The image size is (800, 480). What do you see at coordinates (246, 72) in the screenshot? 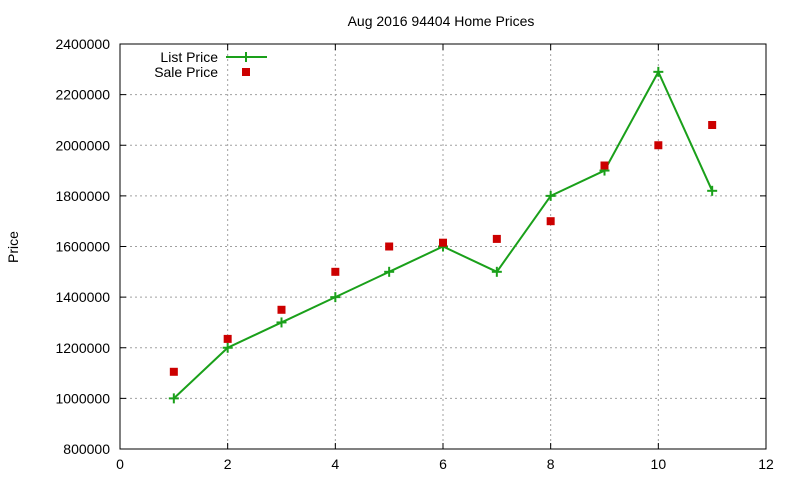
I see `legend-square-marker` at bounding box center [246, 72].